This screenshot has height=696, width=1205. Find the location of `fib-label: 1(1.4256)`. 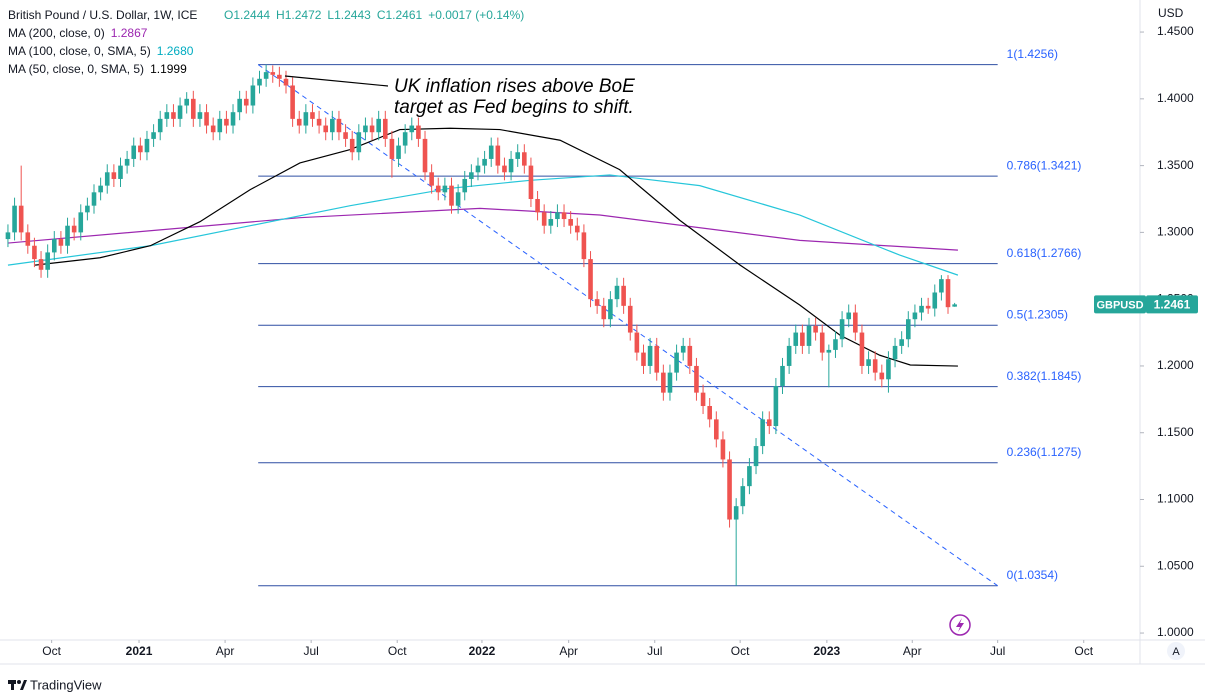

fib-label: 1(1.4256) is located at coordinates (1032, 54).